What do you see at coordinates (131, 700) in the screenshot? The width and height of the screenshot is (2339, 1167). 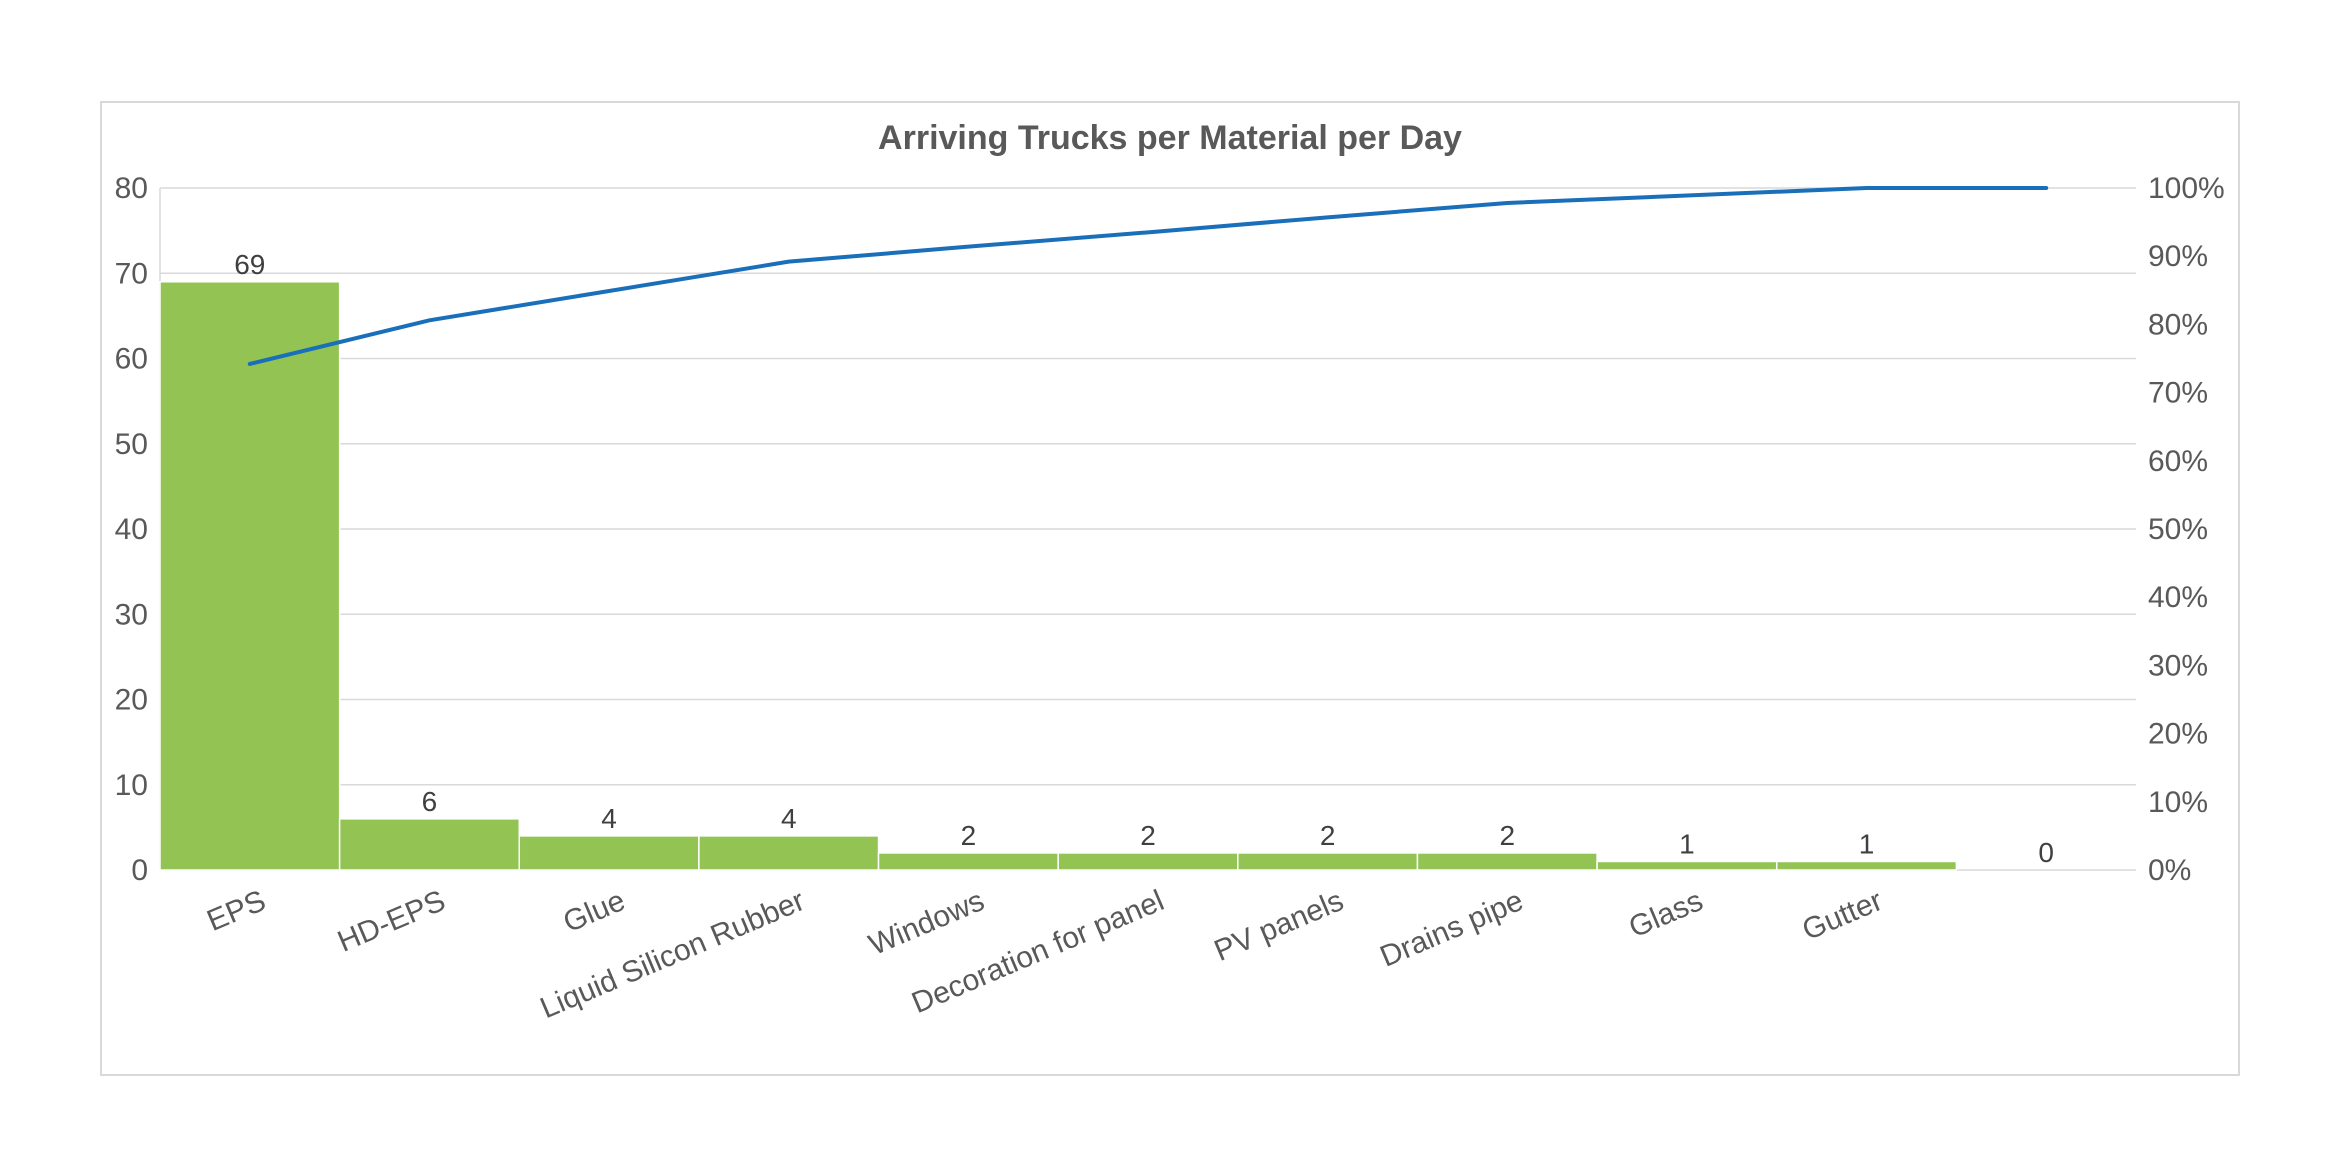 I see `left-axis-tick-label: 20` at bounding box center [131, 700].